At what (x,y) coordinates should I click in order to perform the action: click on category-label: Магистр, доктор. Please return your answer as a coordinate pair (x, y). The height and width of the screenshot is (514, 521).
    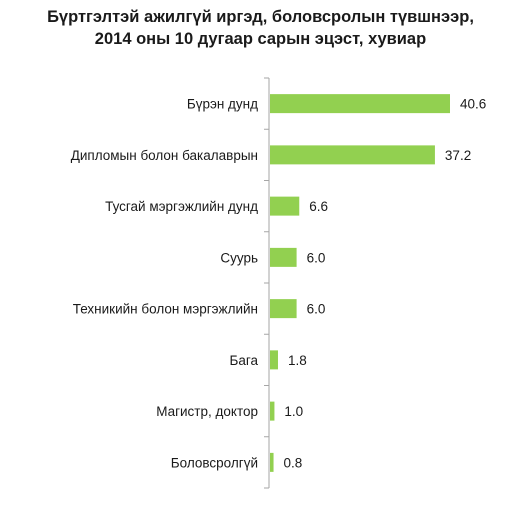
    Looking at the image, I should click on (207, 411).